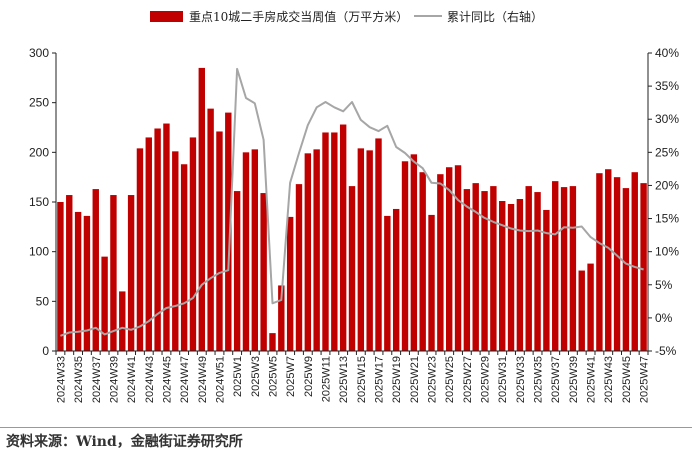  I want to click on x-tick-label: 2024W51, so click(220, 379).